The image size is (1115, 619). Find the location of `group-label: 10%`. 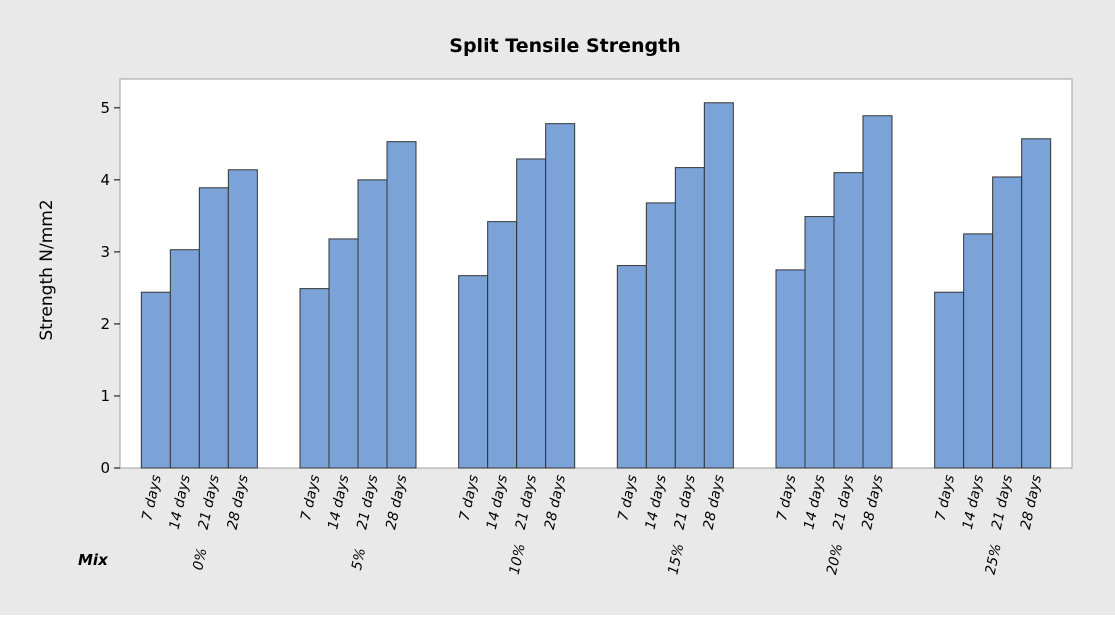

group-label: 10% is located at coordinates (518, 559).